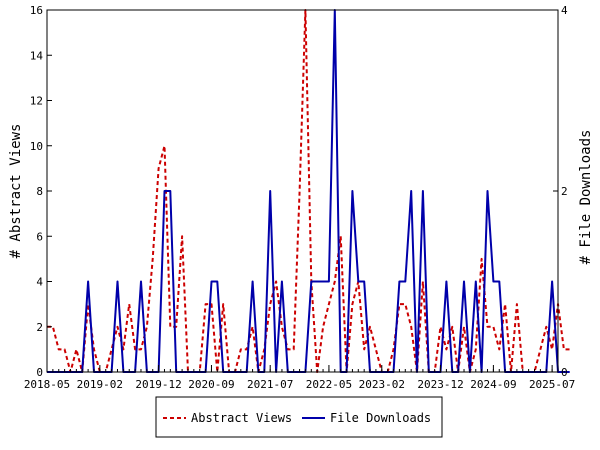 The width and height of the screenshot is (600, 450). I want to click on y2-tick-label: 2, so click(564, 191).